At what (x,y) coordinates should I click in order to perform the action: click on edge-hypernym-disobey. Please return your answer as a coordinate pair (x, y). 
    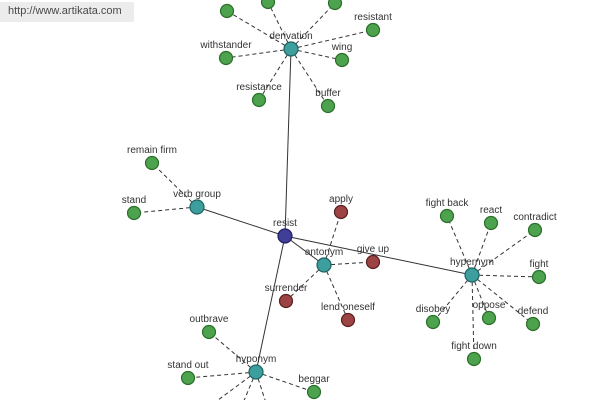
    Looking at the image, I should click on (452, 298).